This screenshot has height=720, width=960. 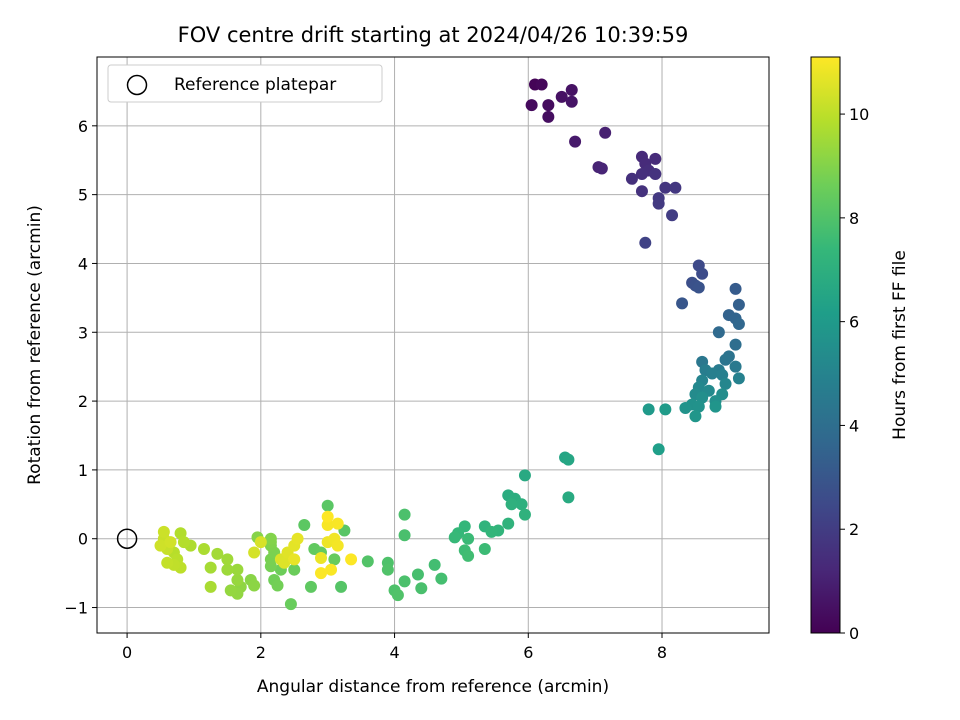 What do you see at coordinates (854, 633) in the screenshot?
I see `colorbar-tick-label: 0` at bounding box center [854, 633].